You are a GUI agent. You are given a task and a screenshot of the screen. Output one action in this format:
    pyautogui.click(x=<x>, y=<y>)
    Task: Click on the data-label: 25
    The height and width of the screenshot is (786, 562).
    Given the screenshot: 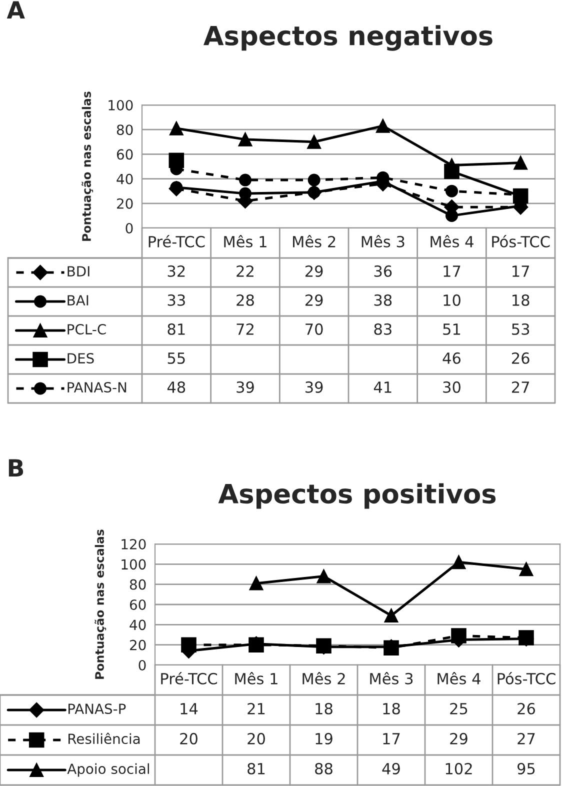 What is the action you would take?
    pyautogui.click(x=459, y=708)
    